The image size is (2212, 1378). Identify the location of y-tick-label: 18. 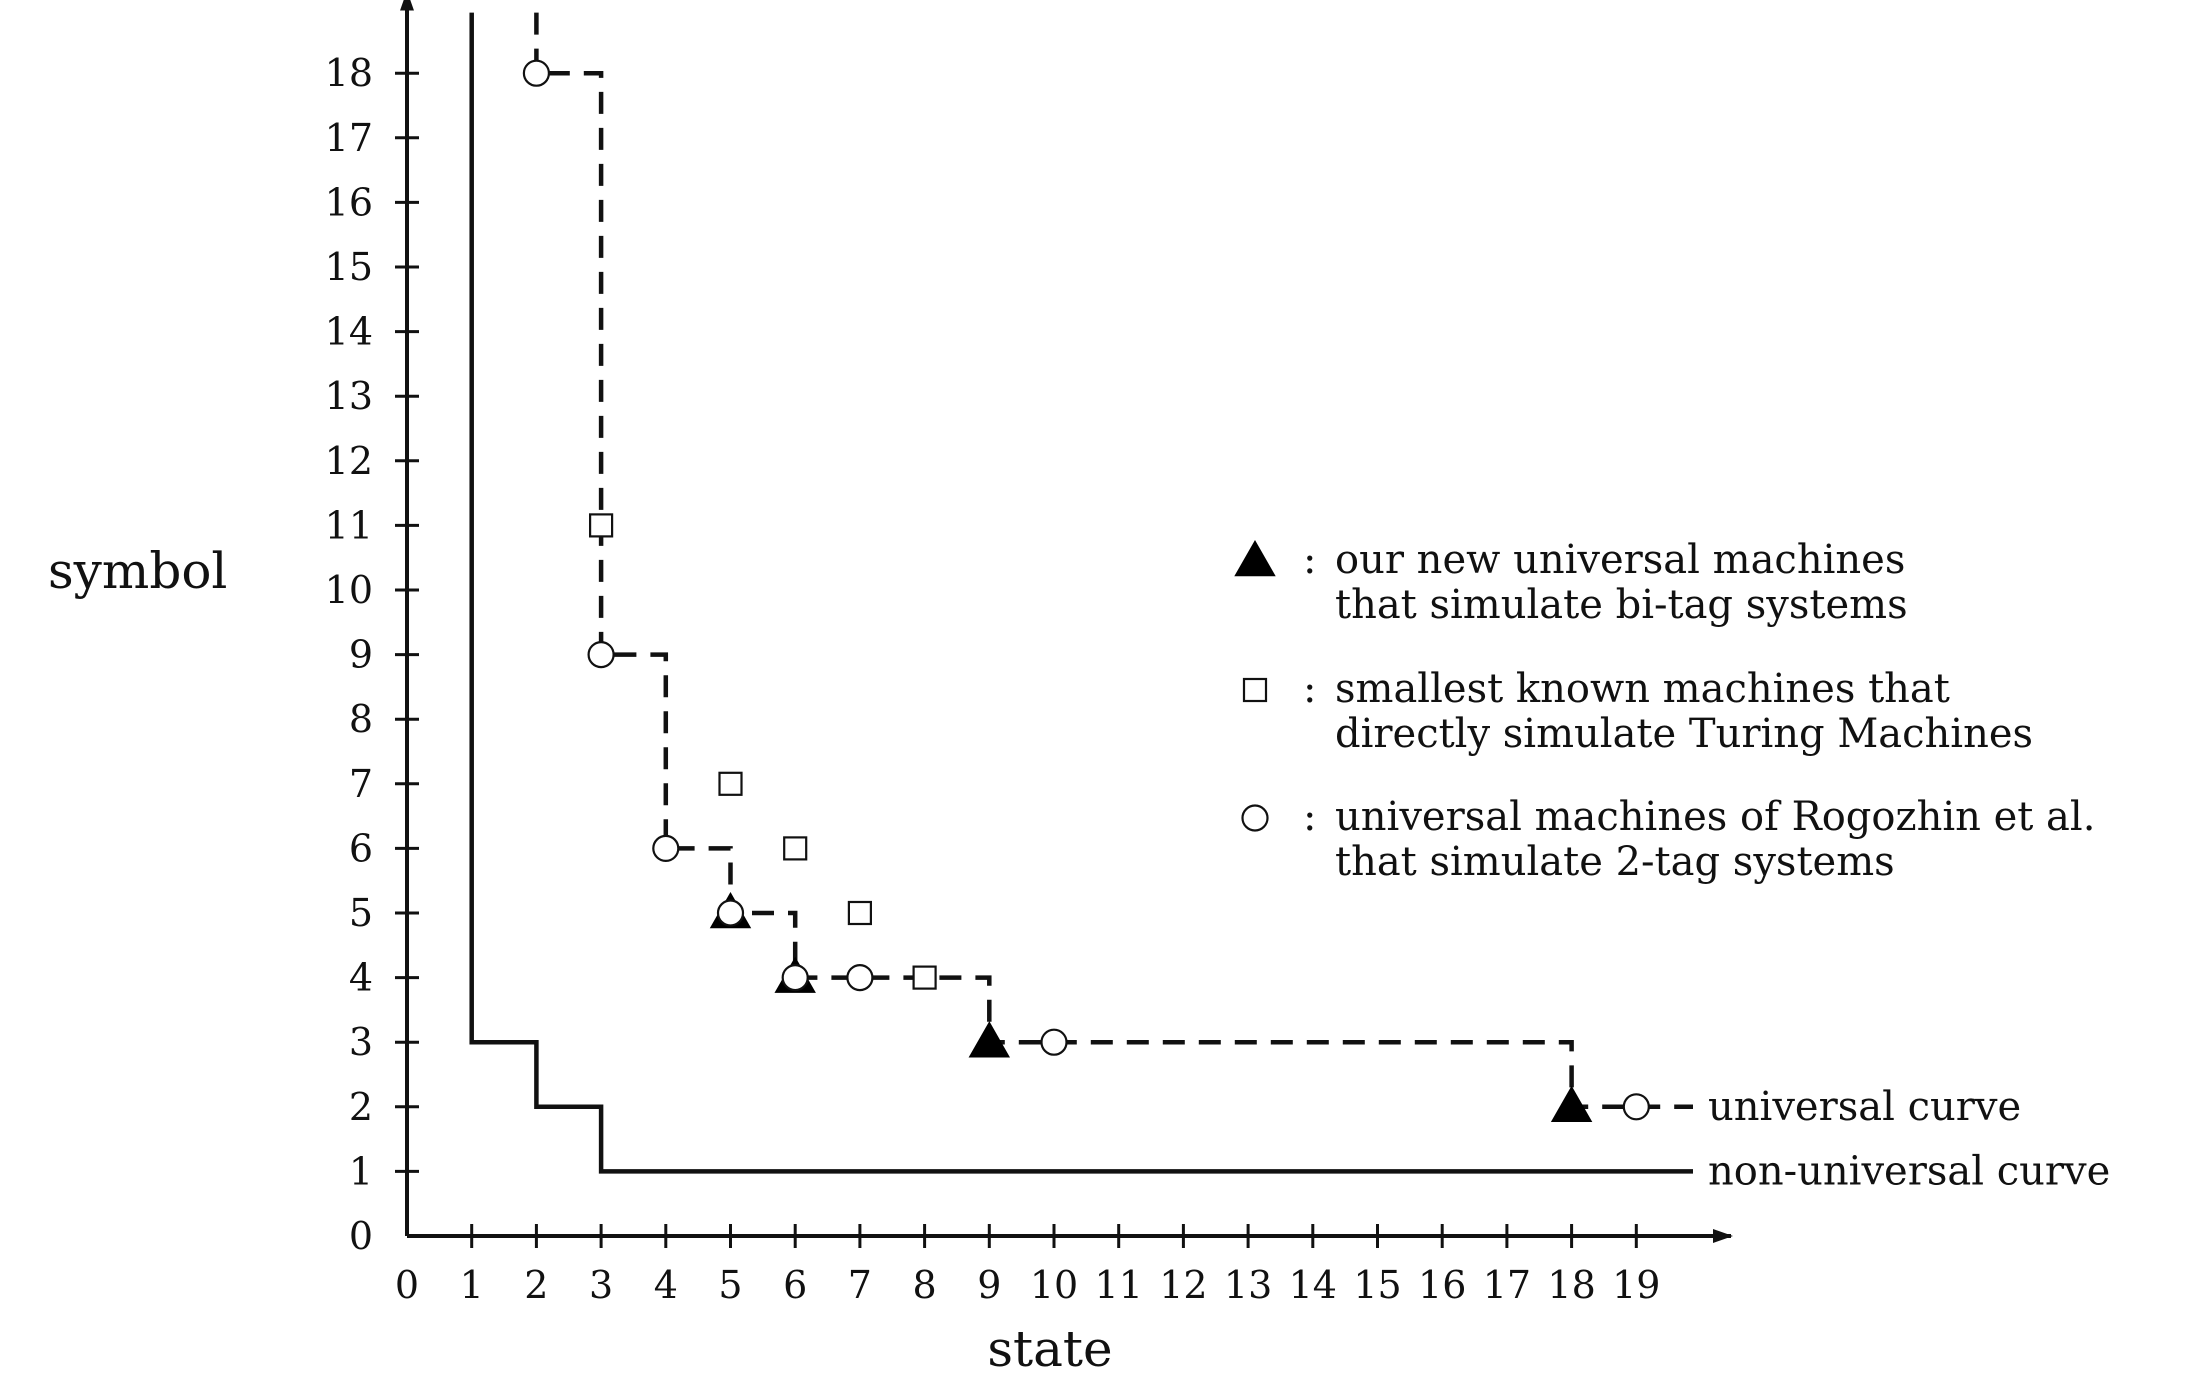
(349, 73).